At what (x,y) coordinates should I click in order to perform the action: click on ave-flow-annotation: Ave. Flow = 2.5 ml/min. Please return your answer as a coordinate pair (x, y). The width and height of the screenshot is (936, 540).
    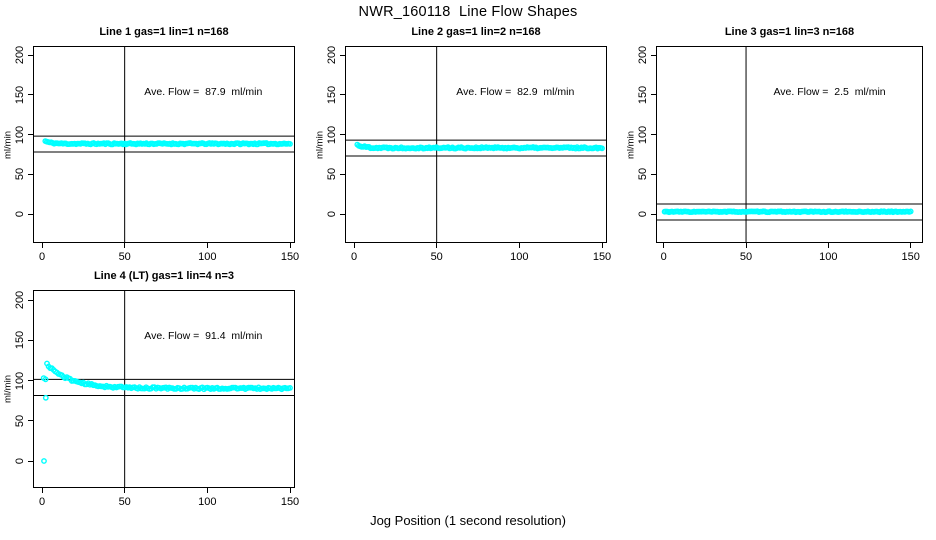
    Looking at the image, I should click on (829, 92).